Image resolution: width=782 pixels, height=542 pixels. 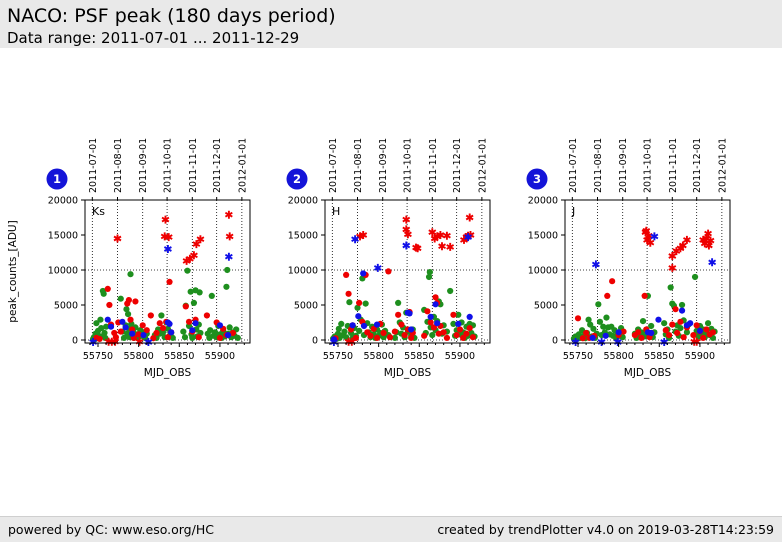 What do you see at coordinates (13, 271) in the screenshot?
I see `y-axis-label: peak_counts_[ADU]` at bounding box center [13, 271].